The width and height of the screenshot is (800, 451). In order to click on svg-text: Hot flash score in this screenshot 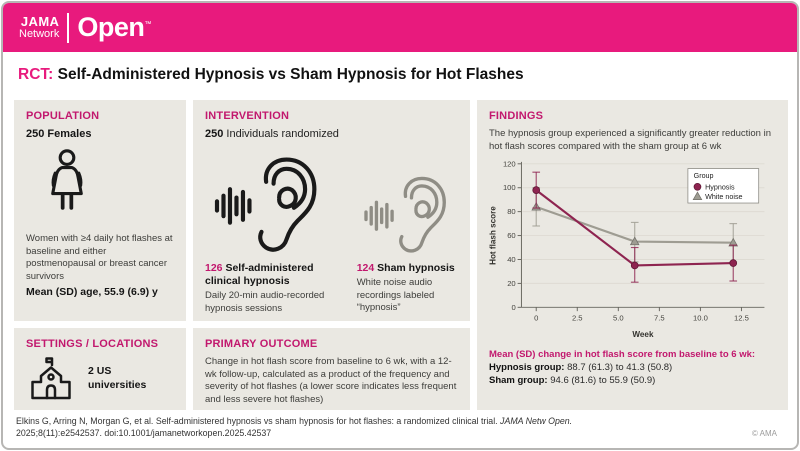, I will do `click(493, 235)`.